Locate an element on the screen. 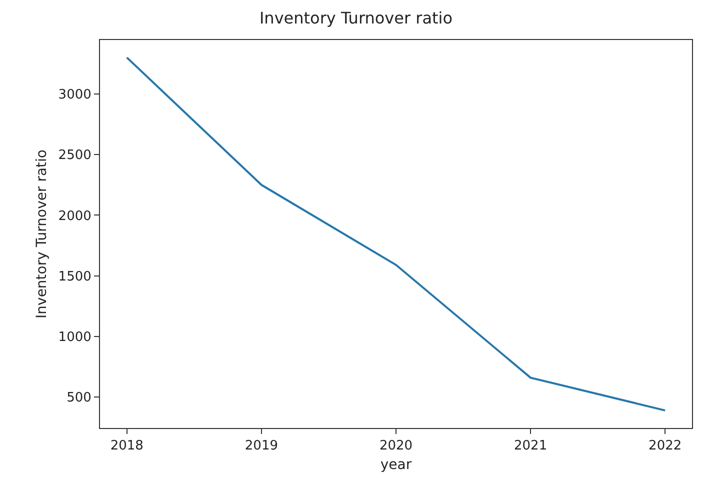  chart-title: Inventory Turnover ratio is located at coordinates (356, 18).